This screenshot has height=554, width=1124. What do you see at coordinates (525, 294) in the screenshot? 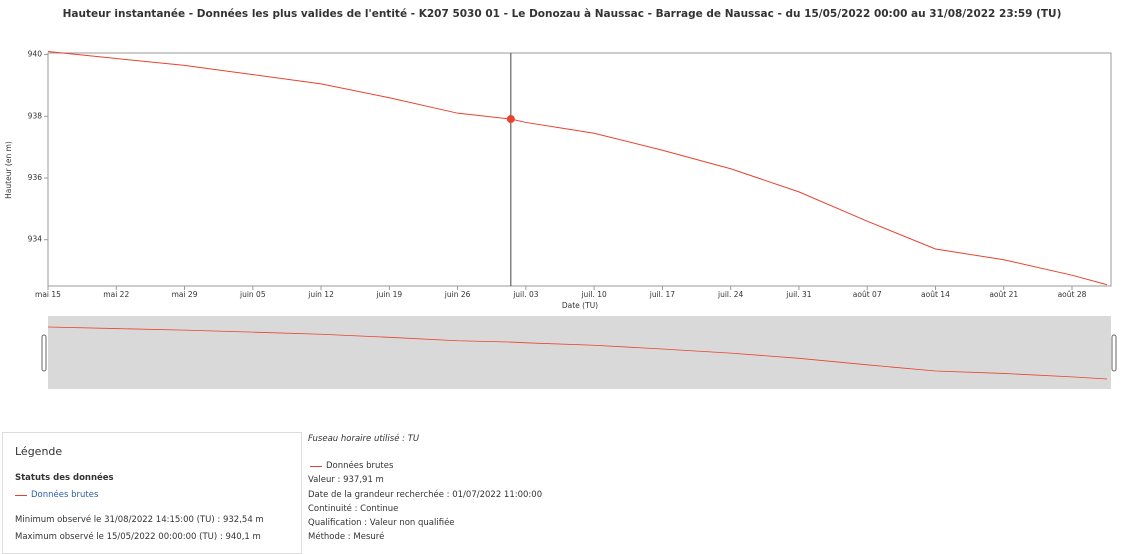
I see `x-tick-label: juil. 03` at bounding box center [525, 294].